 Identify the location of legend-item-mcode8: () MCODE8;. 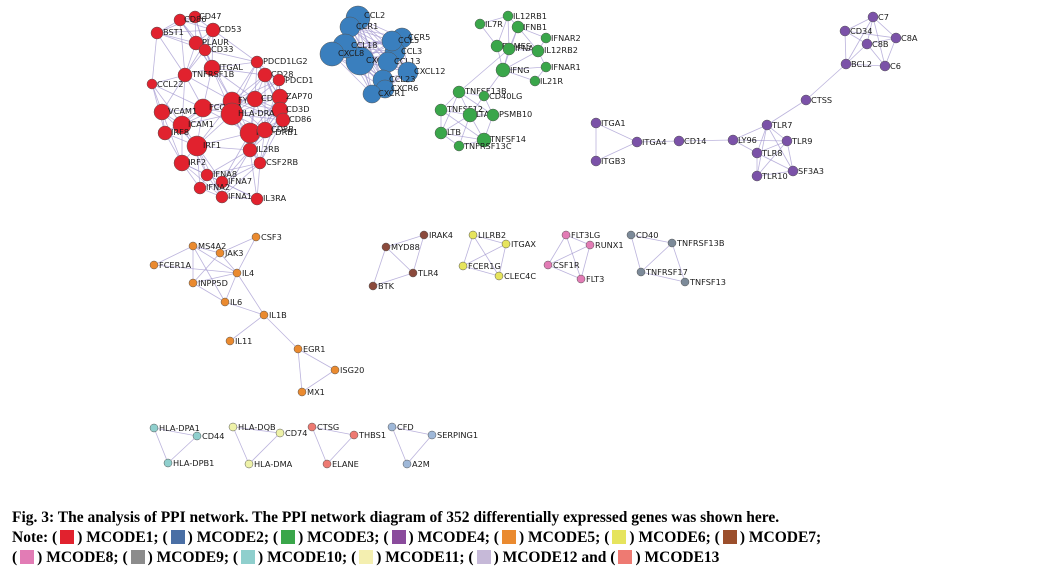
(65, 557).